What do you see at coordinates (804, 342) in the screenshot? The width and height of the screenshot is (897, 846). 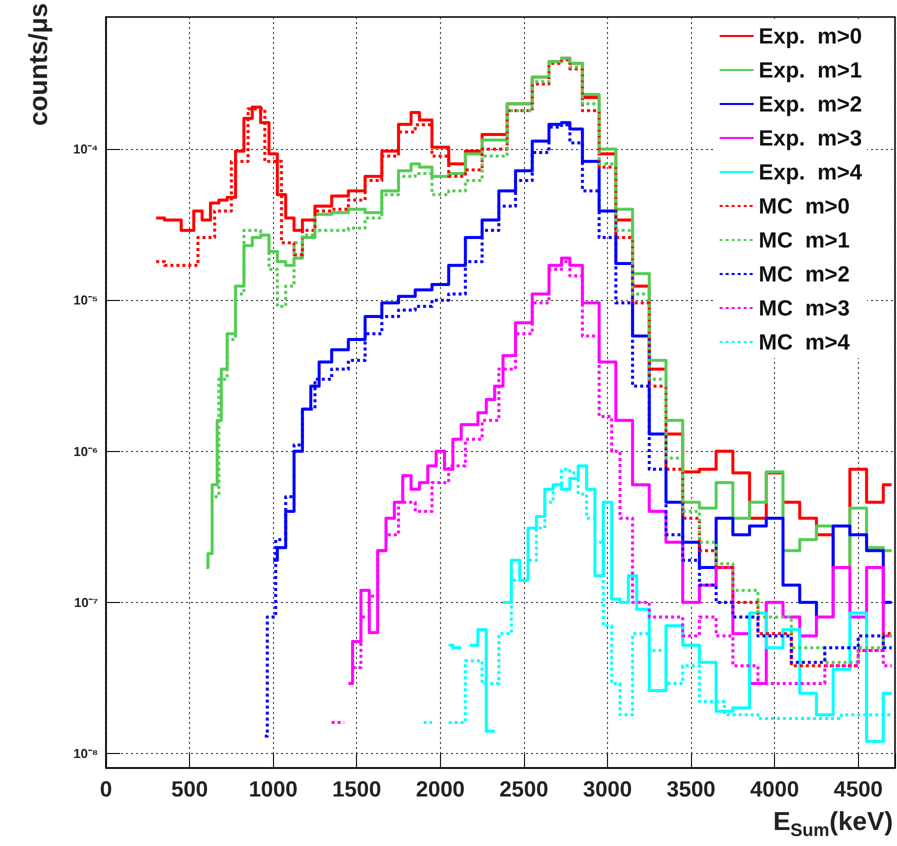 I see `legend-label: MC m>4` at bounding box center [804, 342].